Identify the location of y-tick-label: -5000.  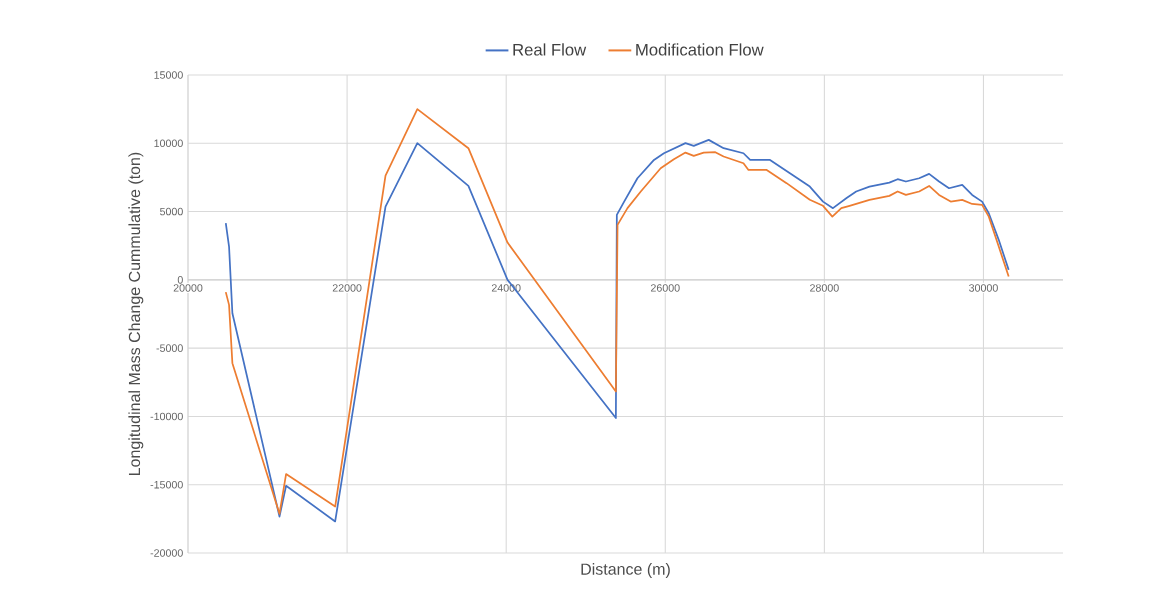
(169, 348).